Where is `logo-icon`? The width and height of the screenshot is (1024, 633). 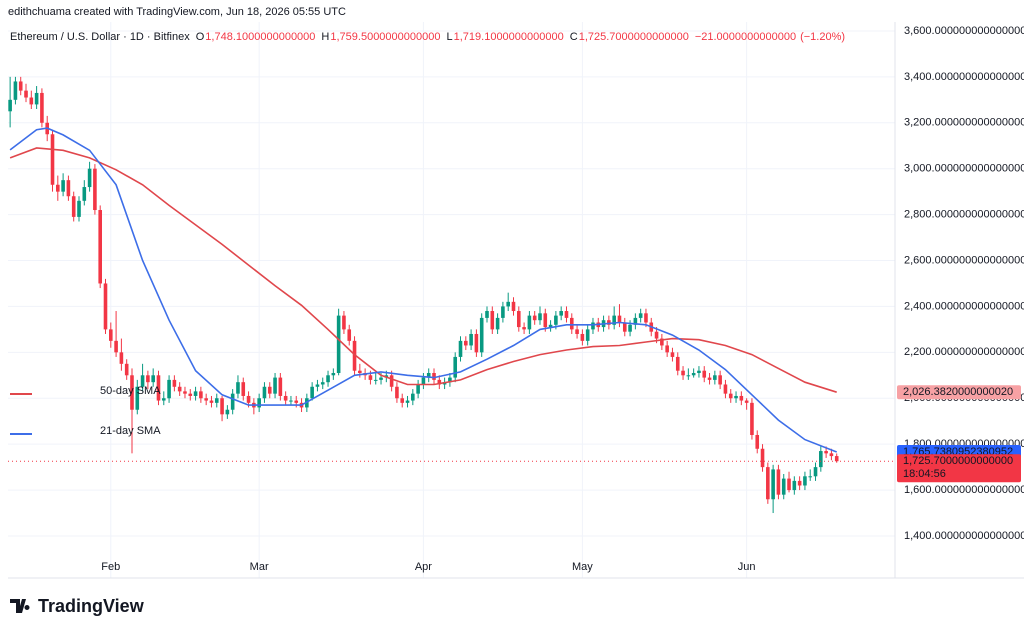
logo-icon is located at coordinates (20, 606).